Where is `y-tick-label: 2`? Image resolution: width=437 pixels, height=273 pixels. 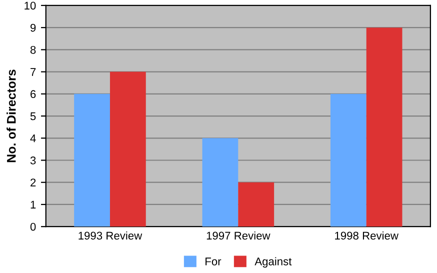 y-tick-label: 2 is located at coordinates (33, 182).